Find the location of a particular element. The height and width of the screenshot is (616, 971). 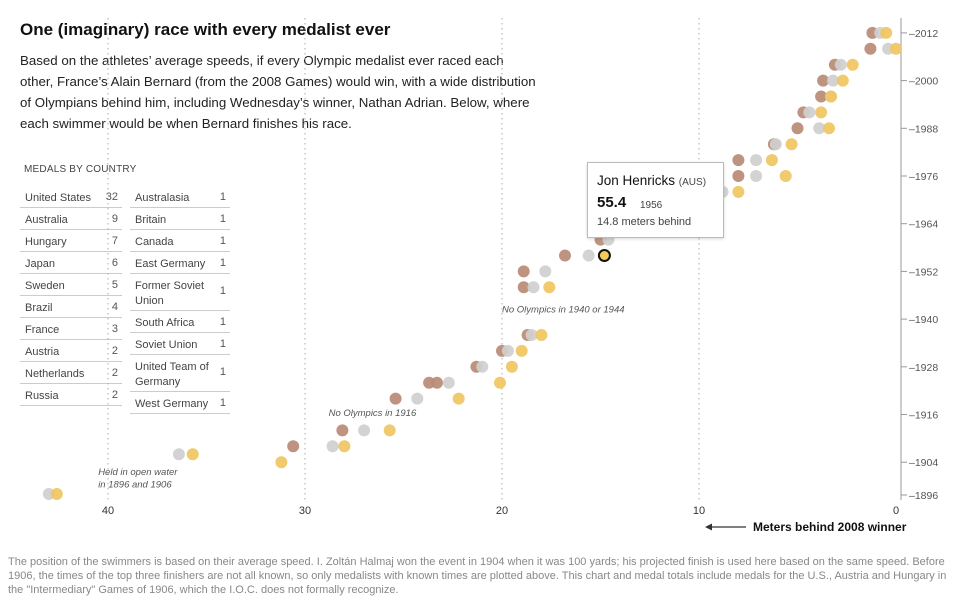

x-tick-label: 0 is located at coordinates (896, 511).